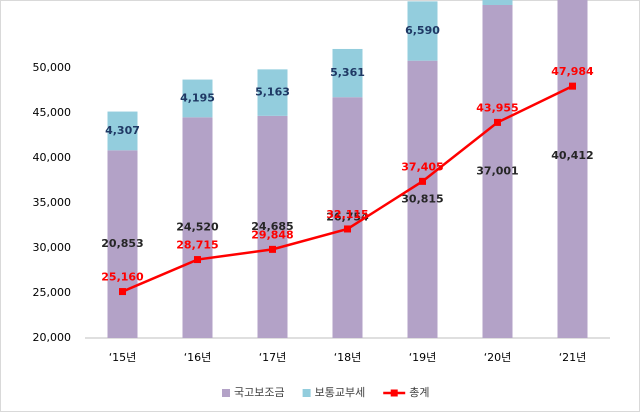 The image size is (640, 412). I want to click on data-label: 29,848, so click(272, 234).